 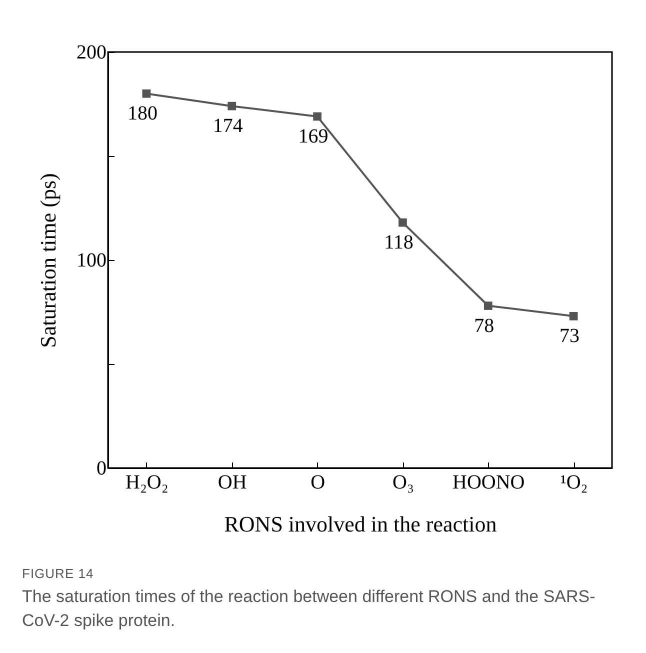 What do you see at coordinates (142, 113) in the screenshot?
I see `data-label: 180` at bounding box center [142, 113].